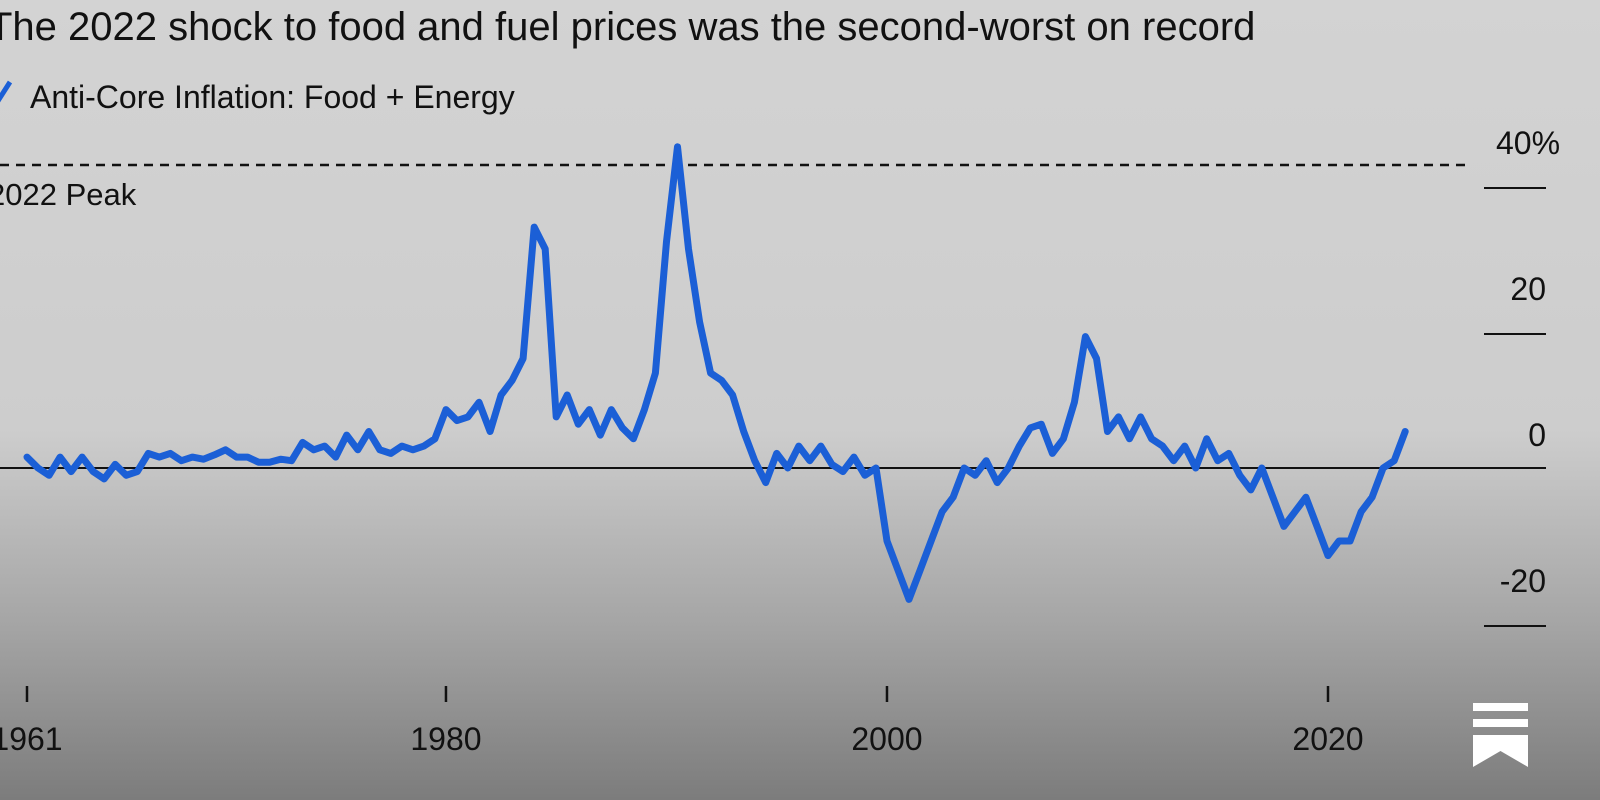 This screenshot has width=1600, height=800. I want to click on legend-label: Anti-Core Inflation: Food + Energy, so click(272, 97).